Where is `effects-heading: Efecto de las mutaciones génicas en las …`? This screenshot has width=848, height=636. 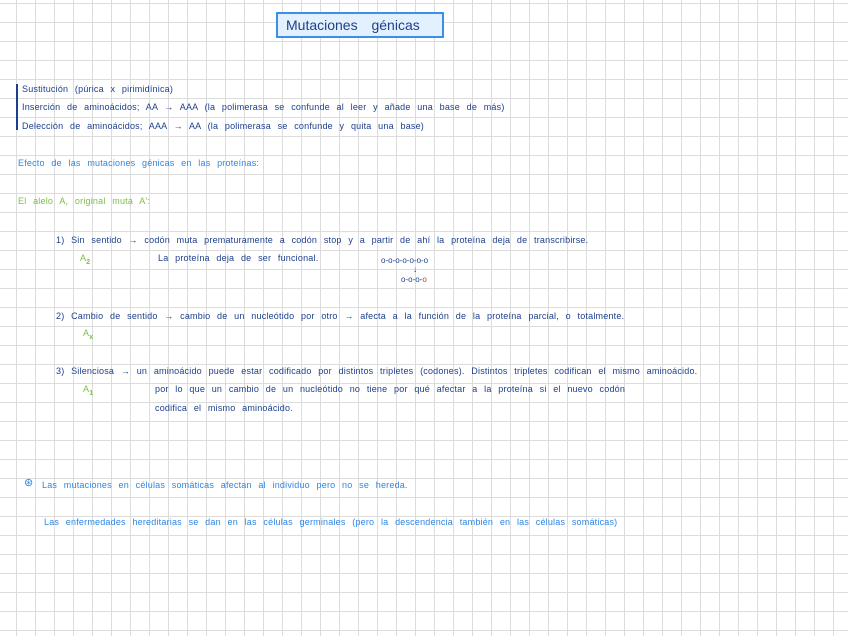
effects-heading: Efecto de las mutaciones génicas en las … is located at coordinates (139, 163).